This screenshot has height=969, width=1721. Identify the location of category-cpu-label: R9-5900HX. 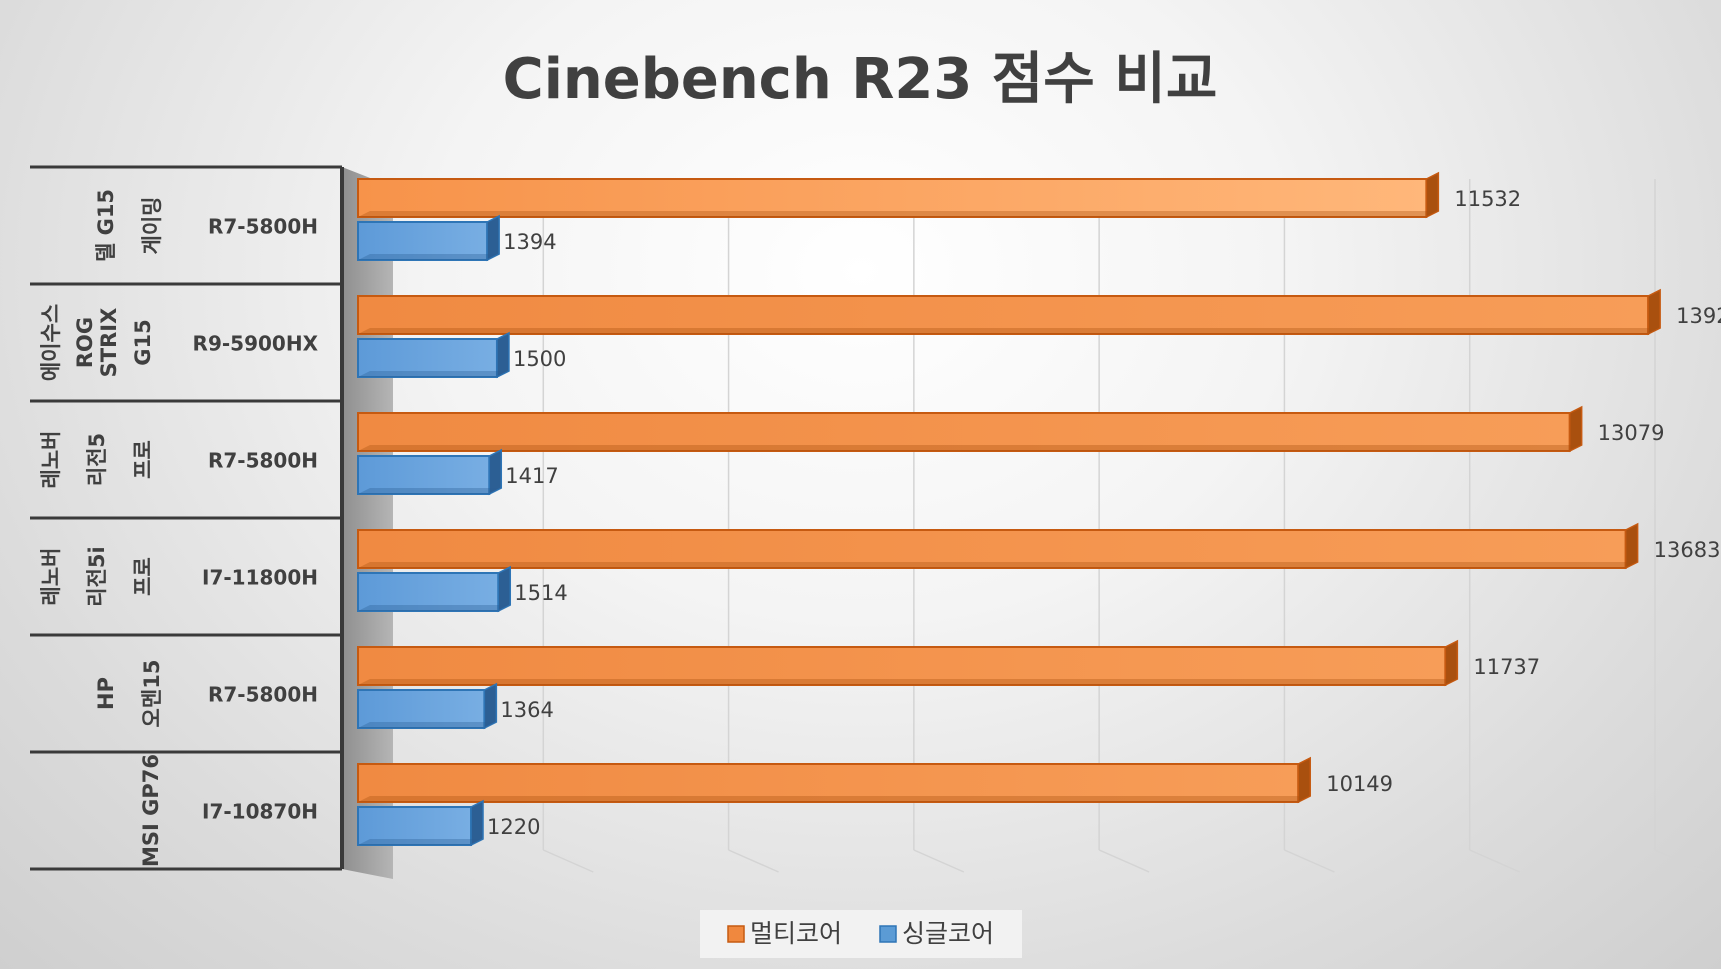
(256, 344).